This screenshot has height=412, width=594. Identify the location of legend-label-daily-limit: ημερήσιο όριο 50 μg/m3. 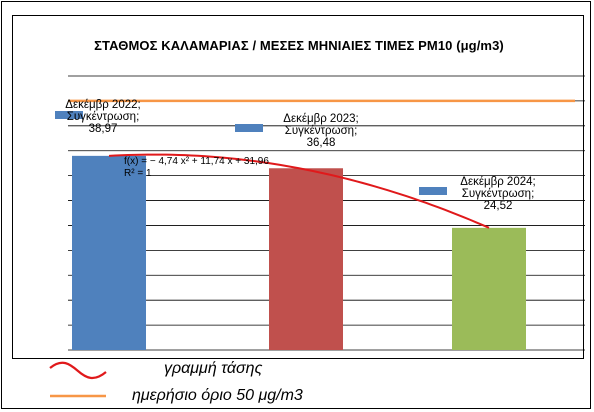
(217, 395).